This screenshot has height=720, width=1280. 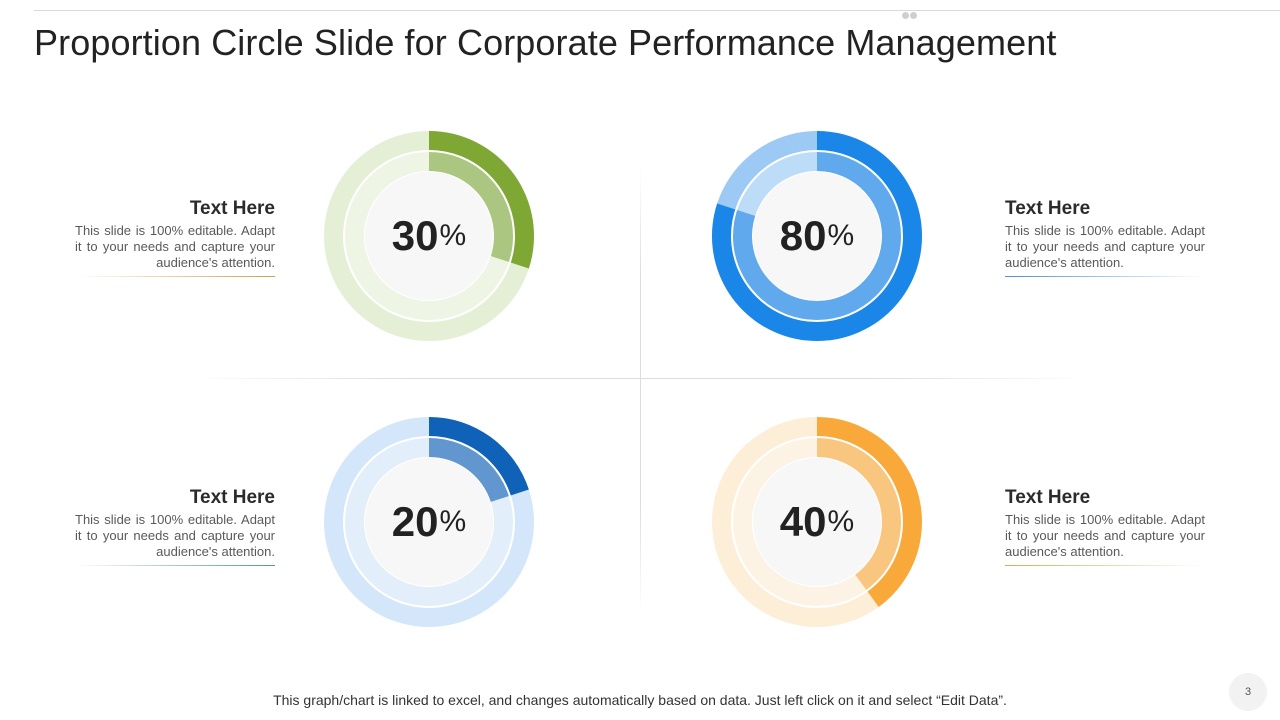 I want to click on donut-chart-1: 30%, so click(x=429, y=236).